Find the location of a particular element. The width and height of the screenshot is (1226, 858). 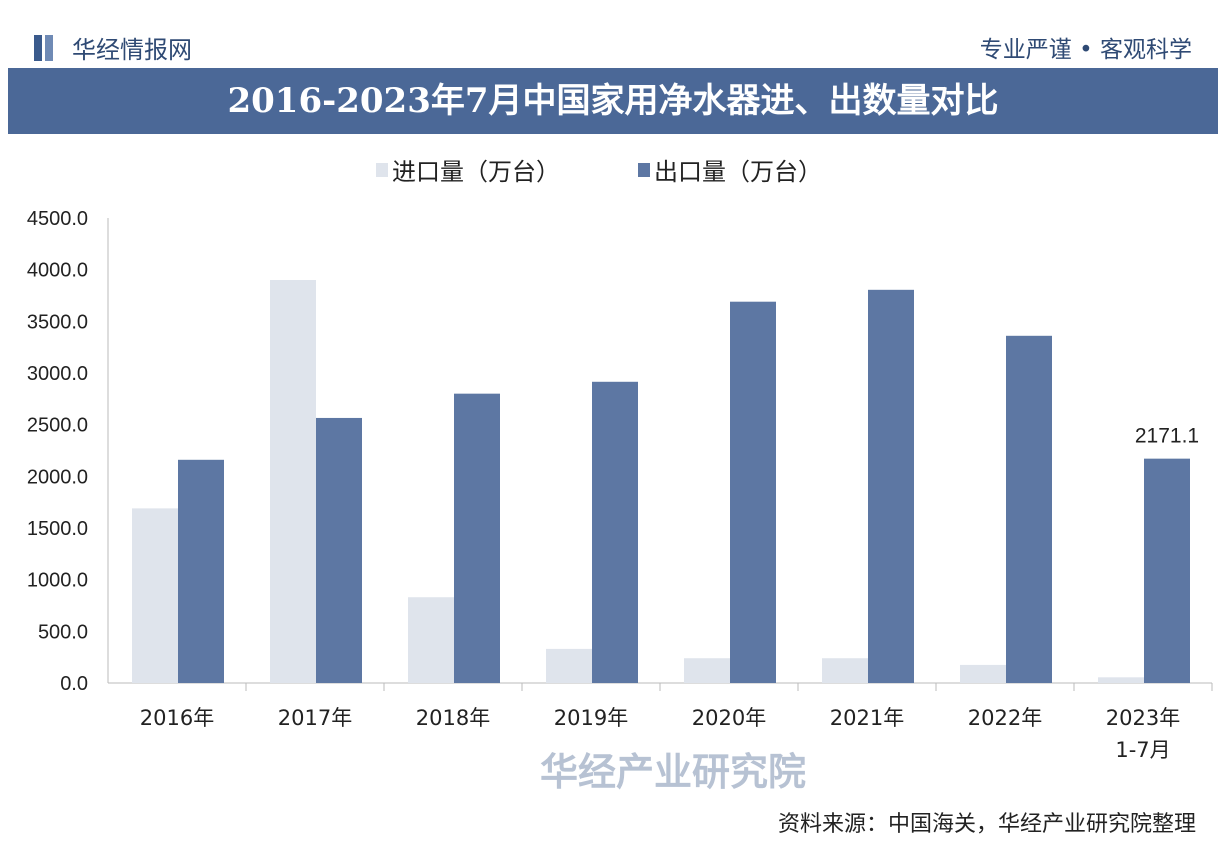

x-tick-label: 2023年 is located at coordinates (1143, 718).